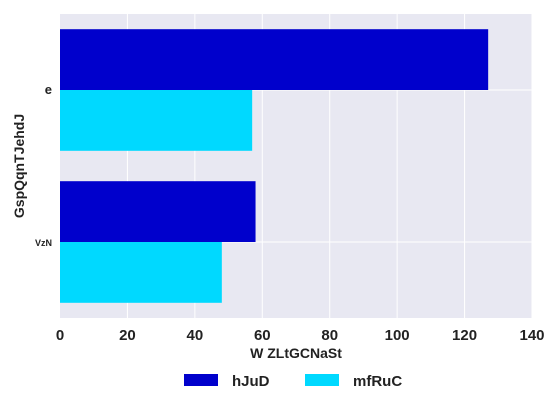 The width and height of the screenshot is (560, 420). Describe the element at coordinates (19, 166) in the screenshot. I see `y-axis-title: GspQqnTJehdJ` at that location.